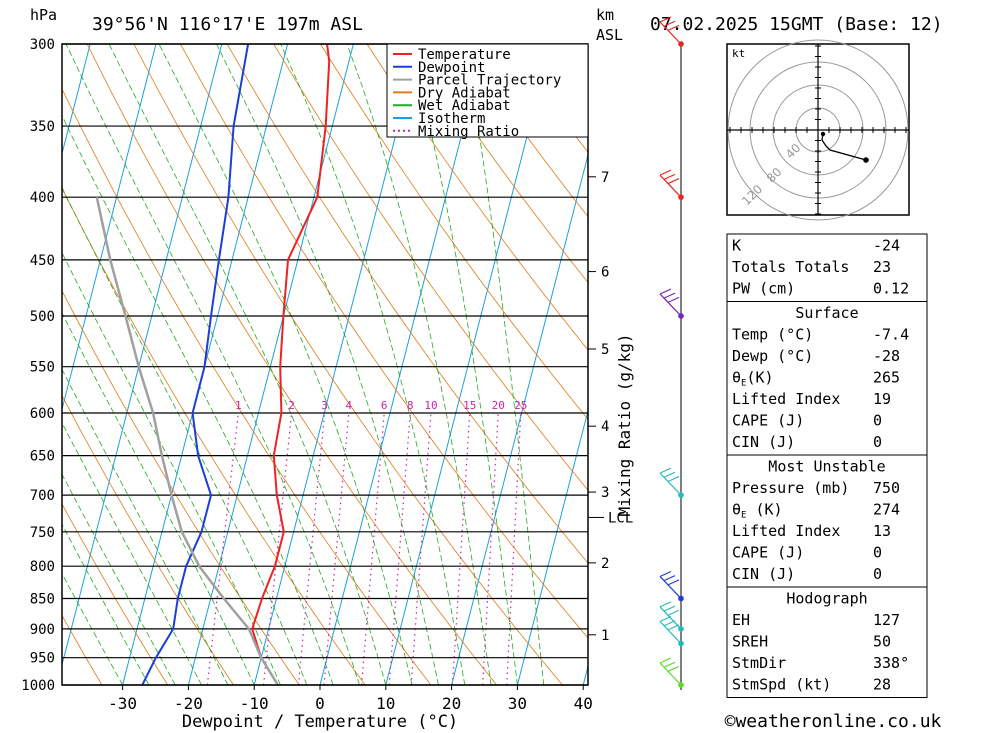 This screenshot has height=733, width=1000. I want to click on pressure-tick-label: 400, so click(42, 198).